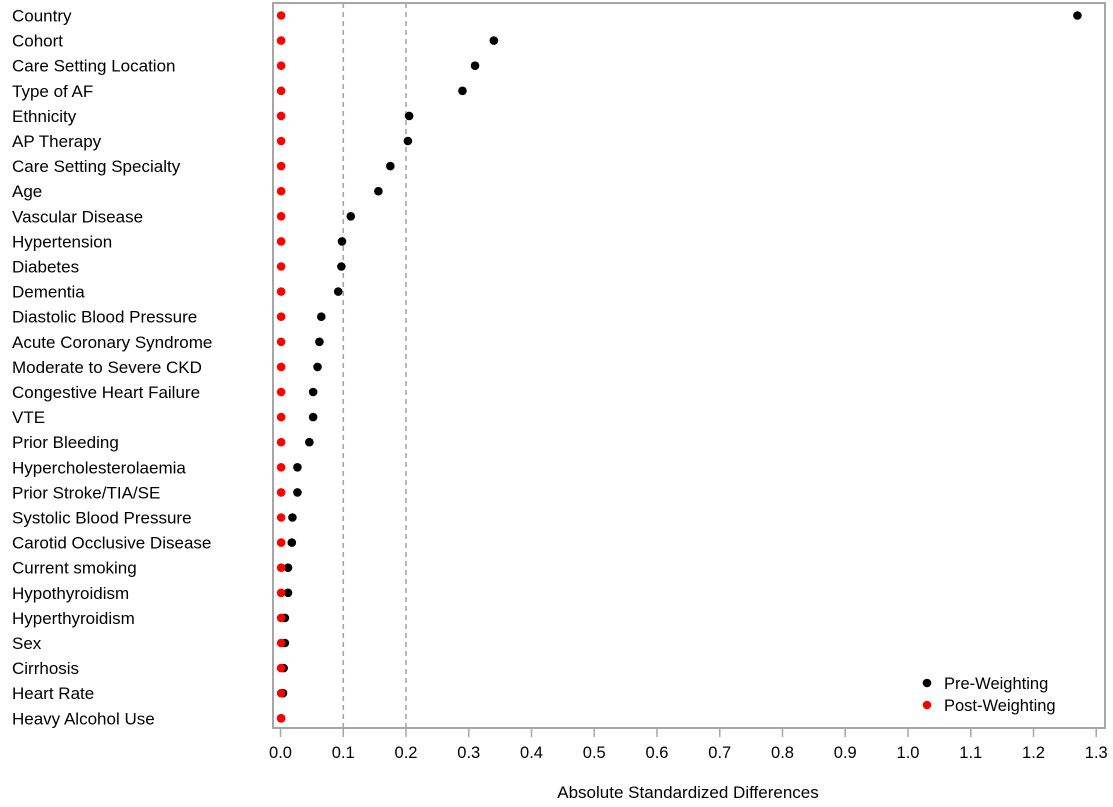 The width and height of the screenshot is (1113, 807). I want to click on category-label: Ethnicity, so click(44, 116).